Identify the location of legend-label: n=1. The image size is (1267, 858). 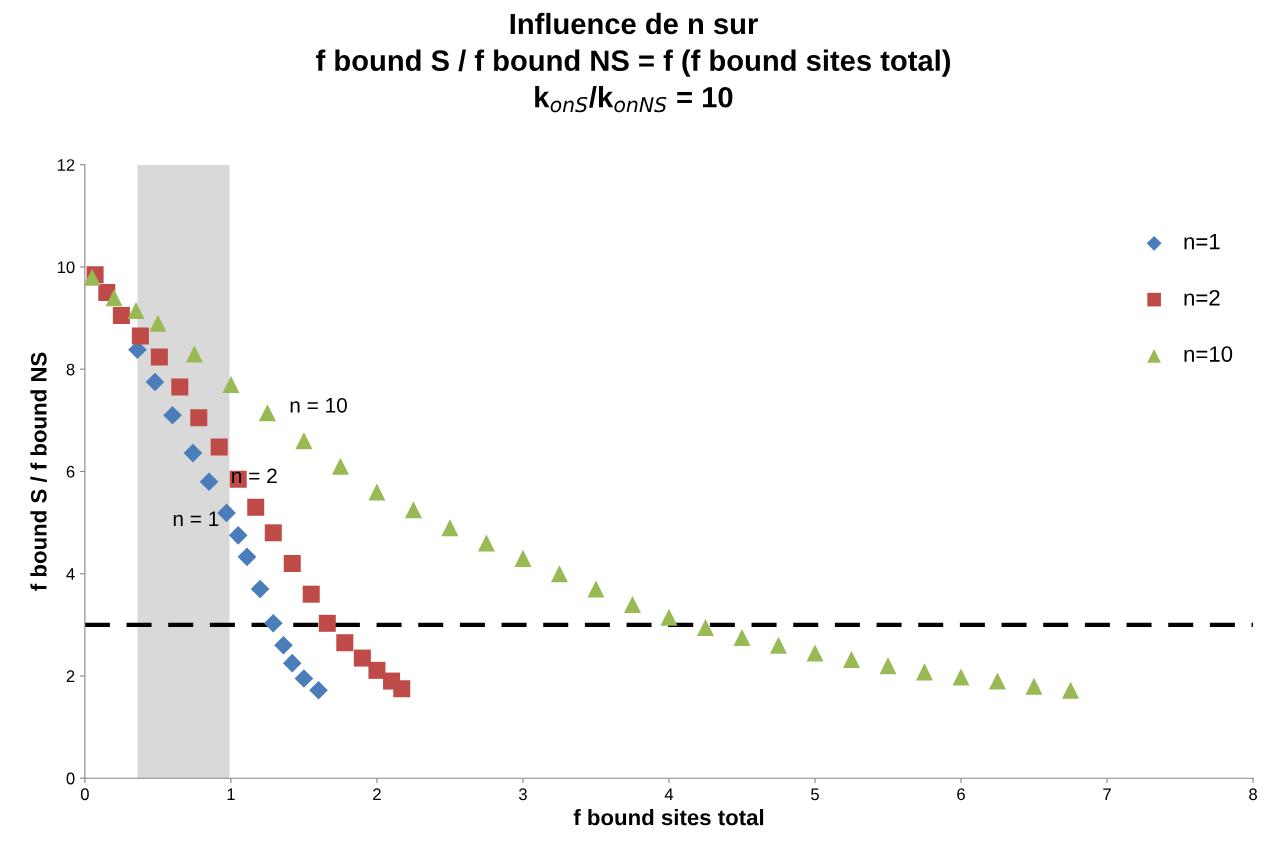
(1202, 241).